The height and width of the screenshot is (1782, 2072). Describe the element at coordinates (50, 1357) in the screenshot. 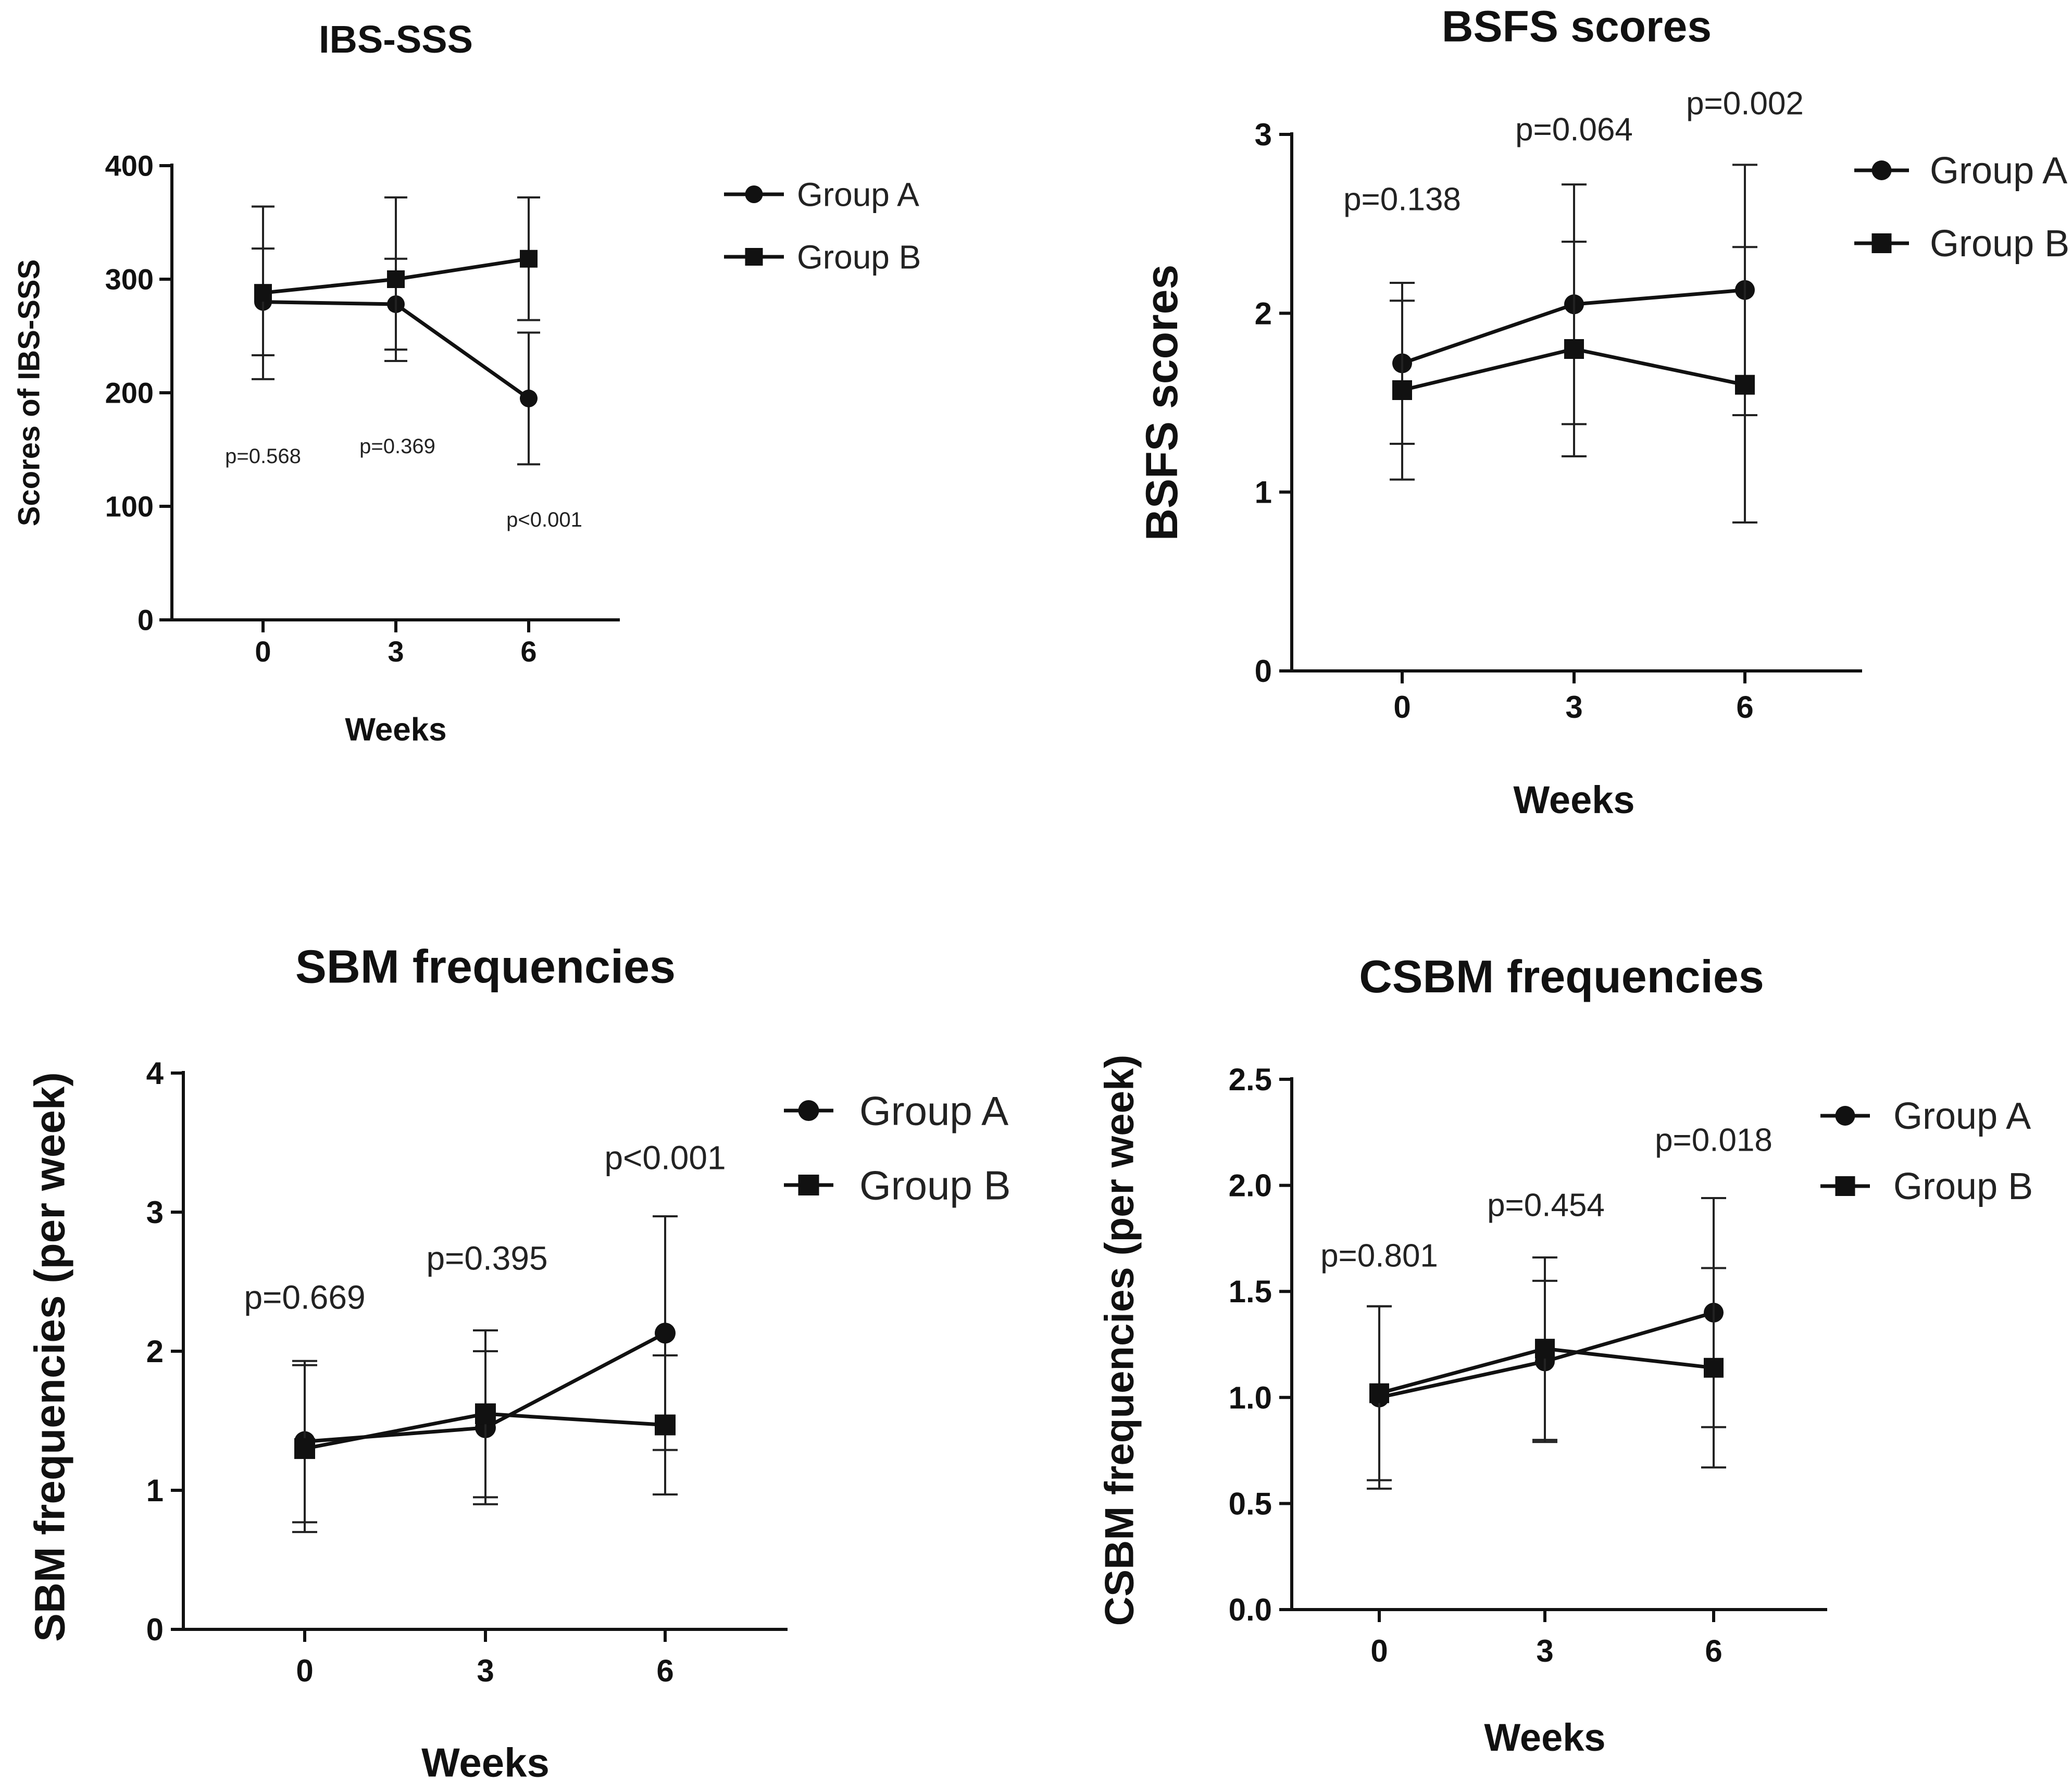

I see `y-axis-label: SBM frequencies (per week)` at that location.